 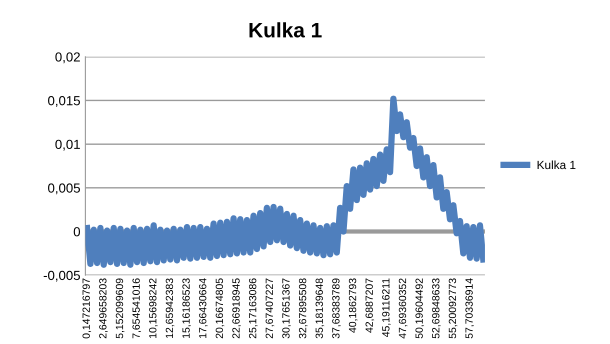 What do you see at coordinates (270, 308) in the screenshot?
I see `x-tick-label: 27,67407227` at bounding box center [270, 308].